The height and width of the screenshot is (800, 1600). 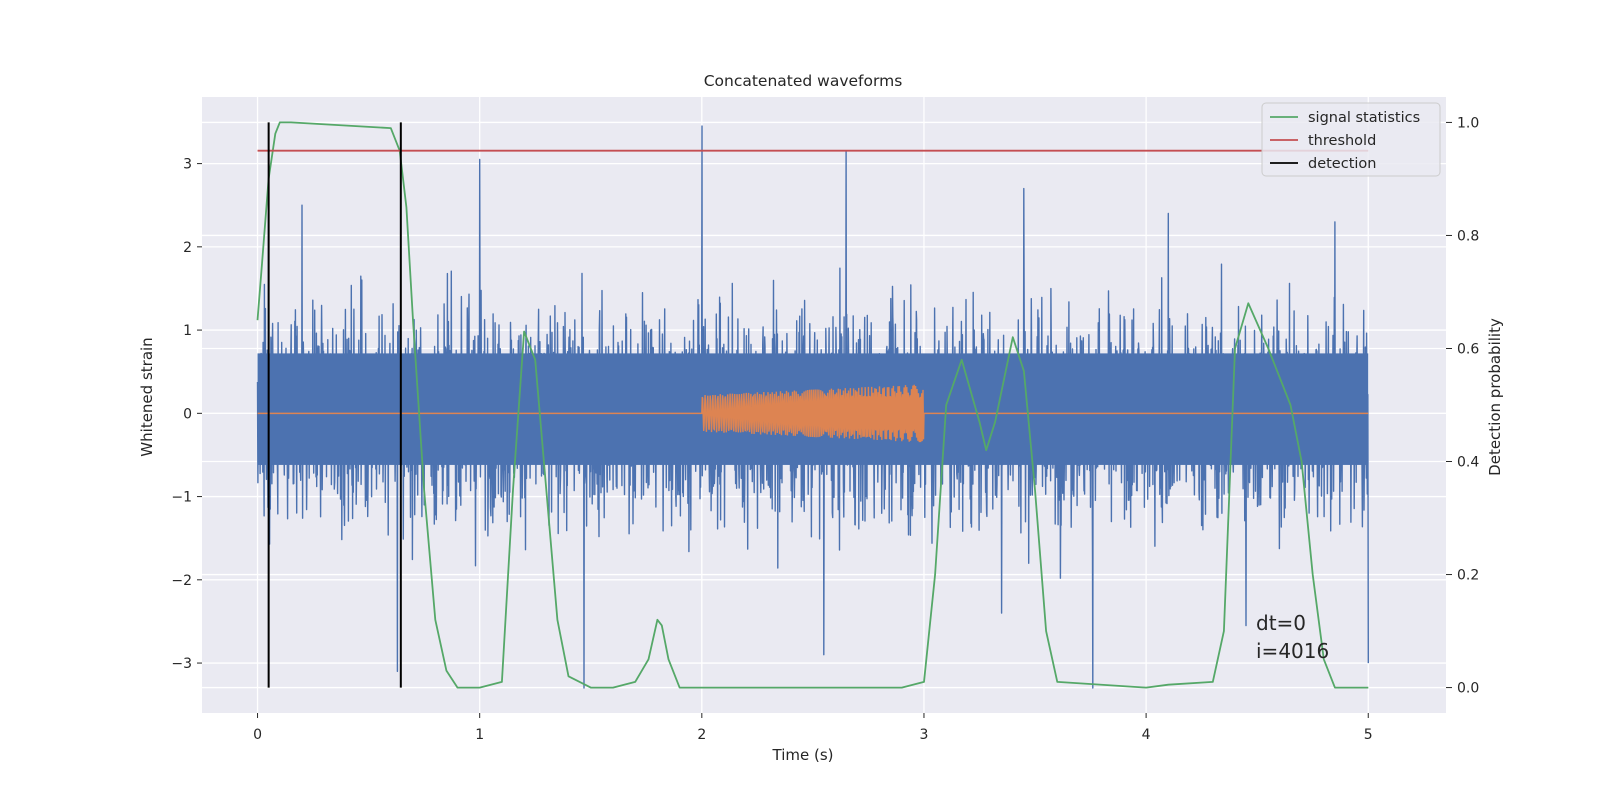 What do you see at coordinates (1146, 735) in the screenshot?
I see `x-tick-label: 4` at bounding box center [1146, 735].